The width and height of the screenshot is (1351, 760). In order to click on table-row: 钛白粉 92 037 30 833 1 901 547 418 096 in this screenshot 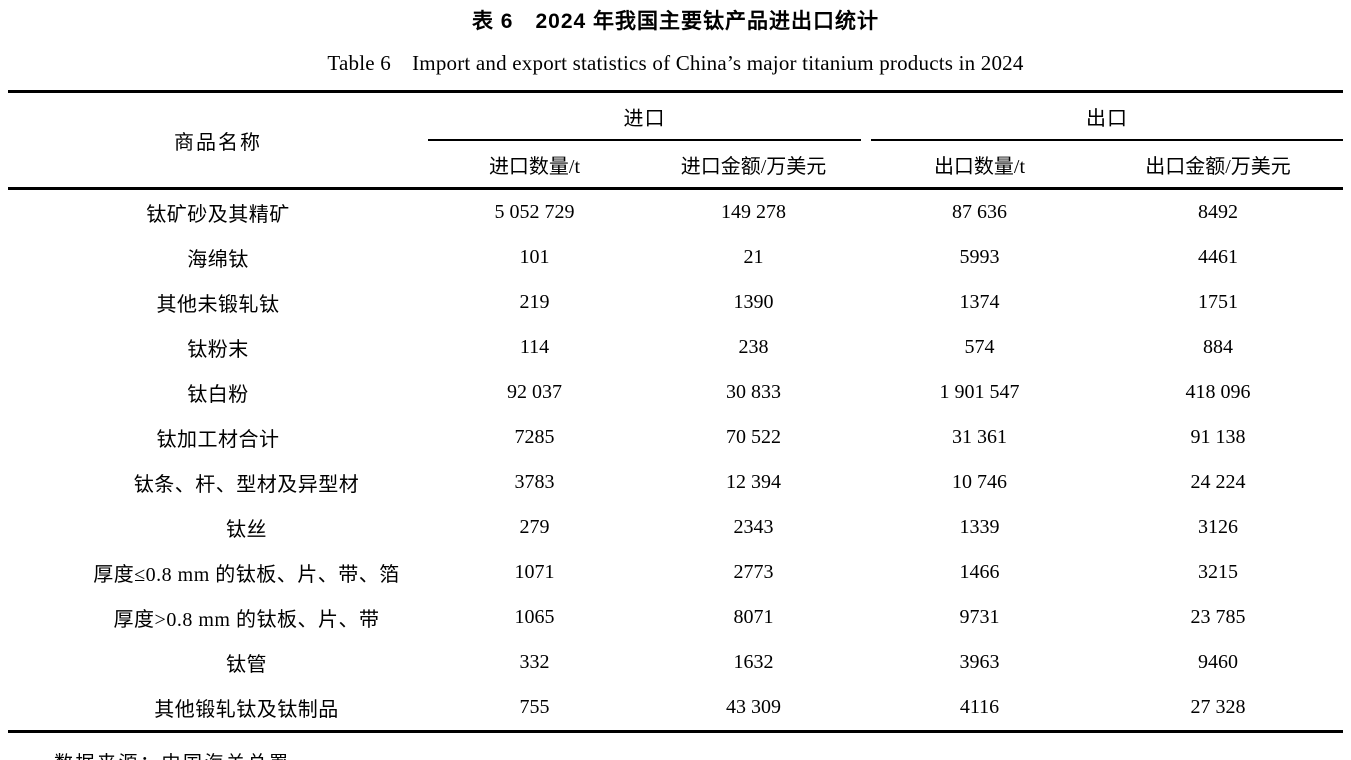, I will do `click(675, 392)`.